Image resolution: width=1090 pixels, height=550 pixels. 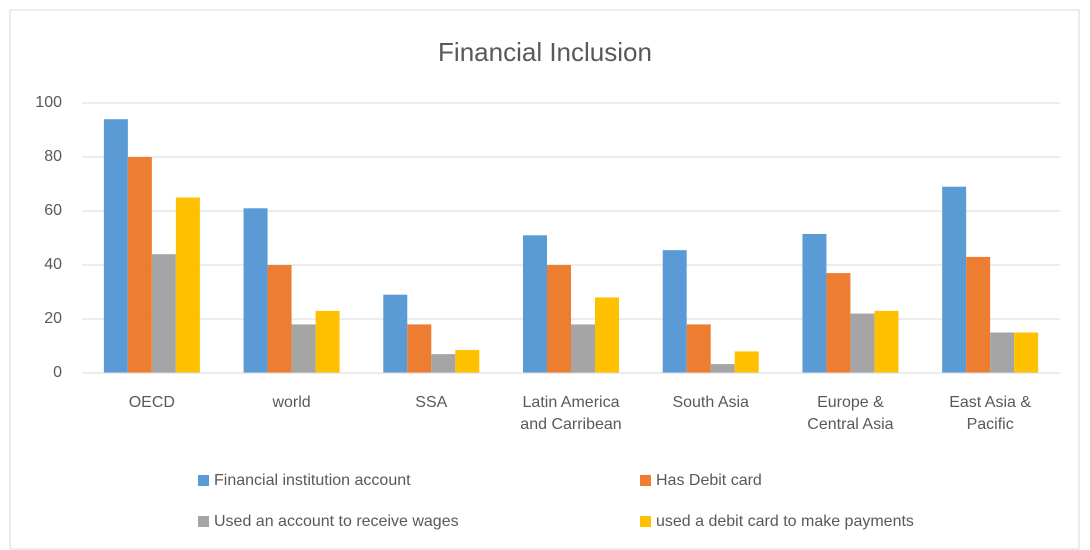 I want to click on legend-label: used a debit card to make payments, so click(x=785, y=521).